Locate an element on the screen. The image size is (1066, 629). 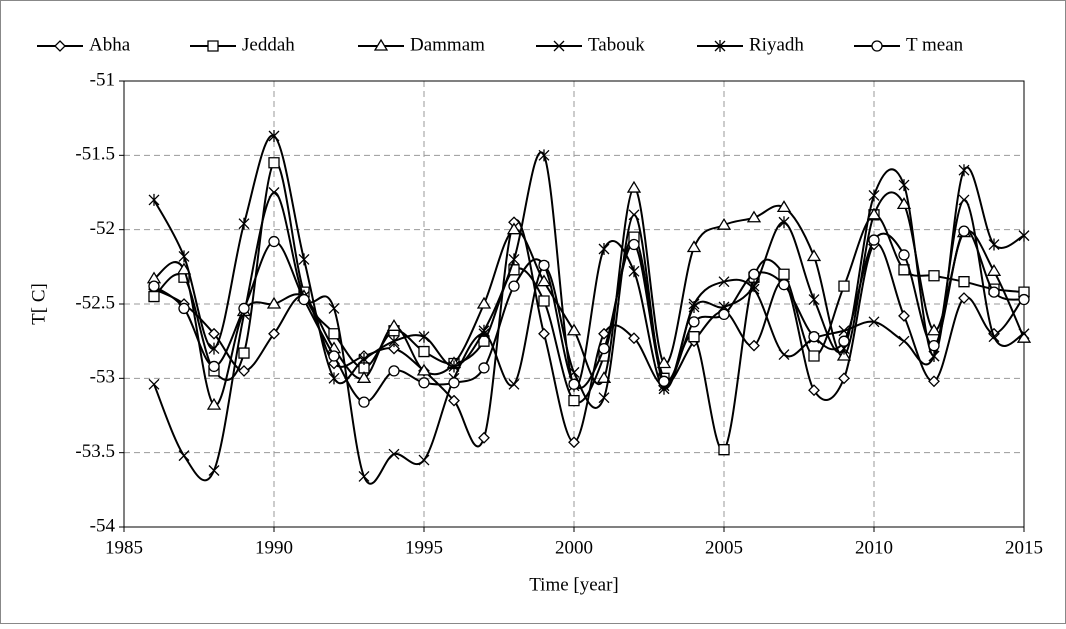
legend-item: Riyadh is located at coordinates (750, 44).